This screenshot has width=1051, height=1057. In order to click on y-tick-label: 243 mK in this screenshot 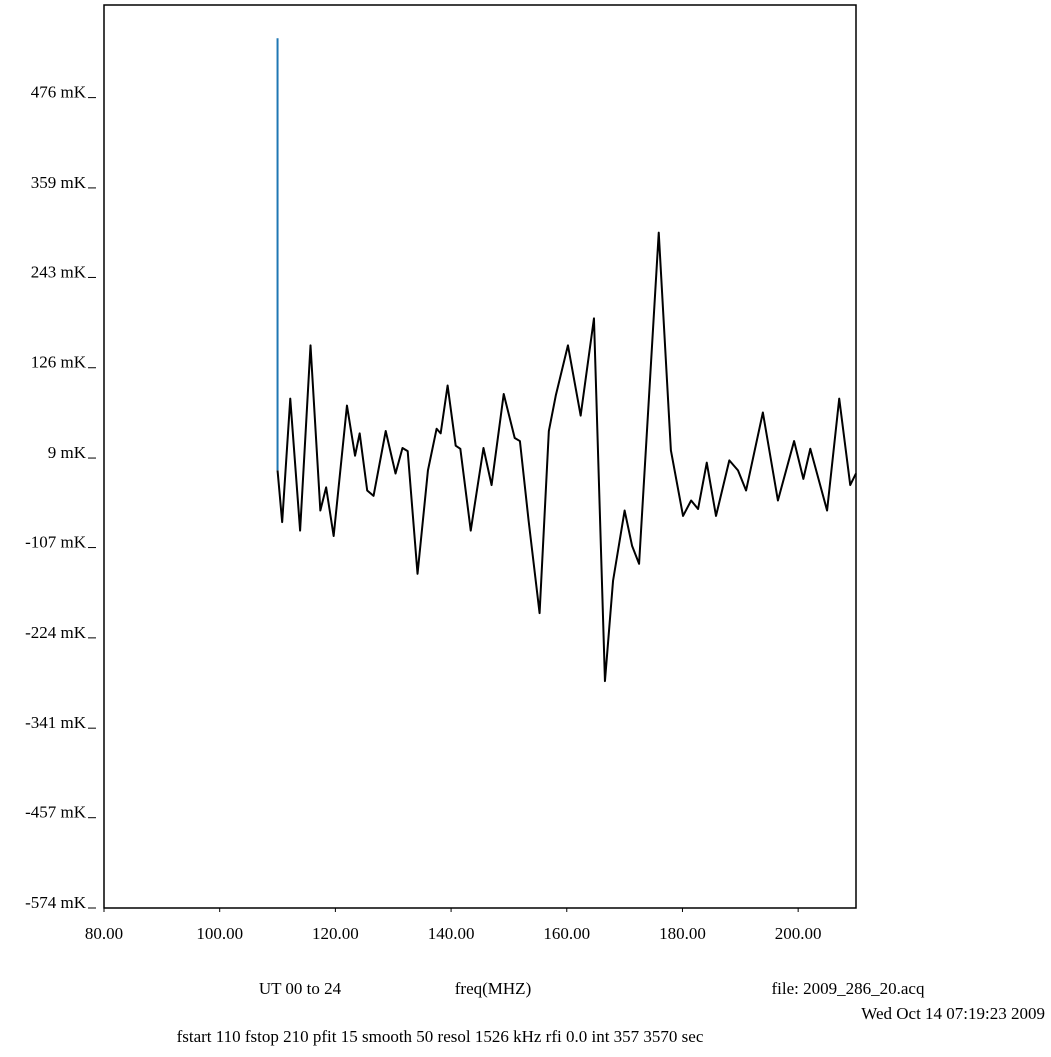, I will do `click(59, 271)`.